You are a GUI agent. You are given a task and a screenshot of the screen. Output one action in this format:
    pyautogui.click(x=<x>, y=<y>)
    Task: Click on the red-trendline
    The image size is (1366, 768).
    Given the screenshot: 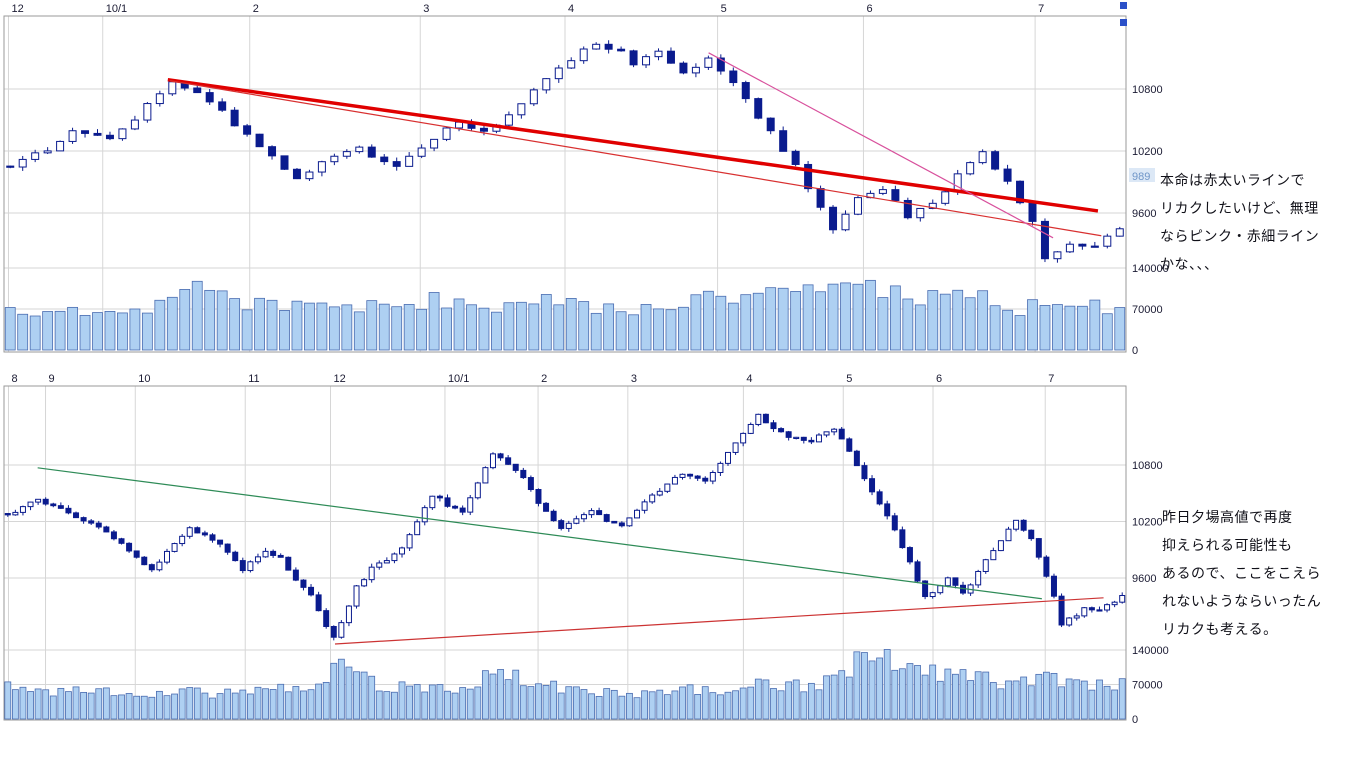 What is the action you would take?
    pyautogui.click(x=719, y=621)
    